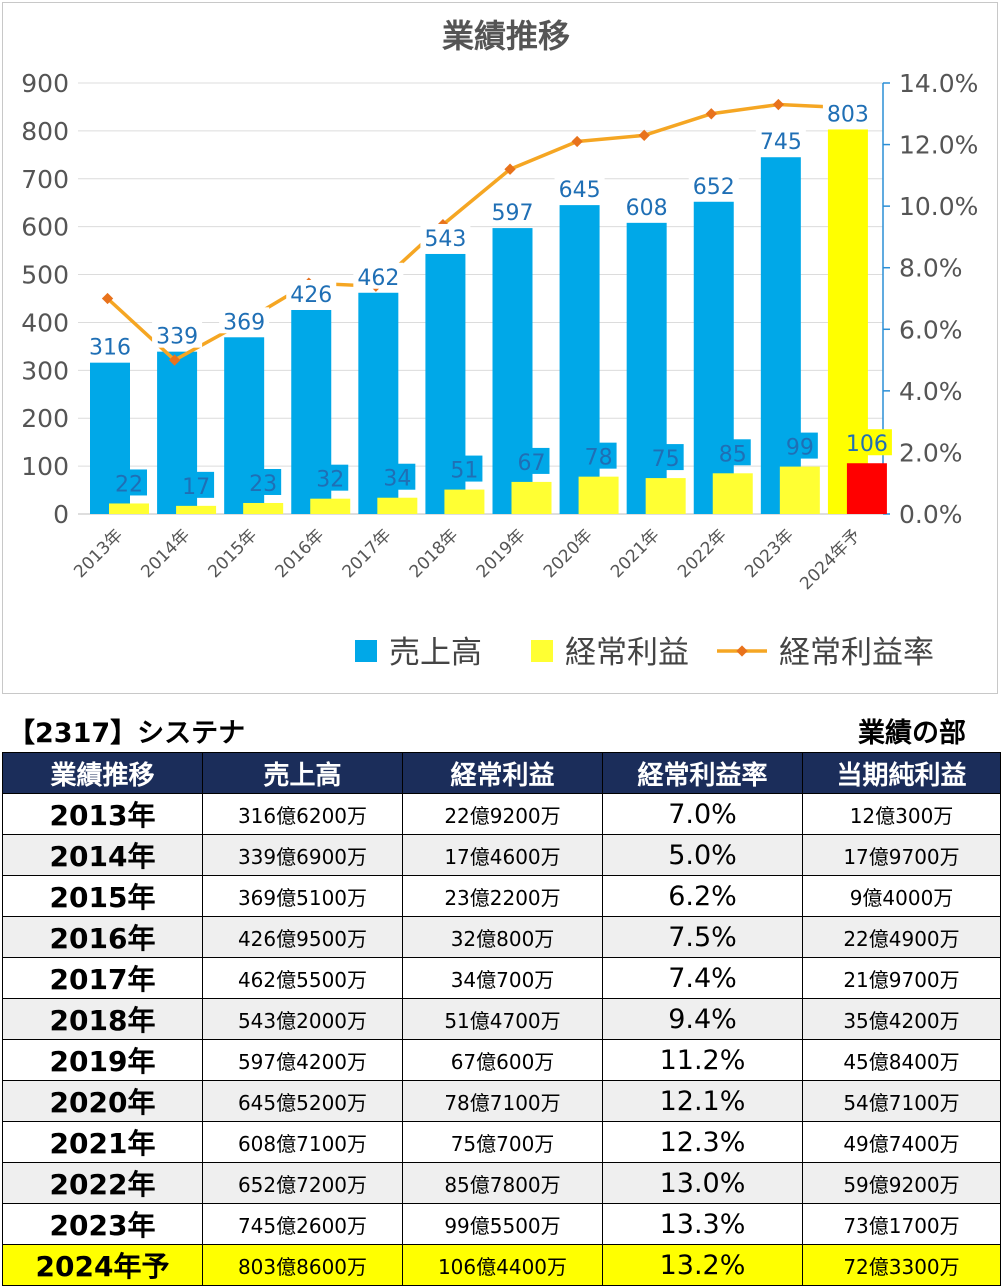  I want to click on company-title: 【2317】システナ, so click(127, 733).